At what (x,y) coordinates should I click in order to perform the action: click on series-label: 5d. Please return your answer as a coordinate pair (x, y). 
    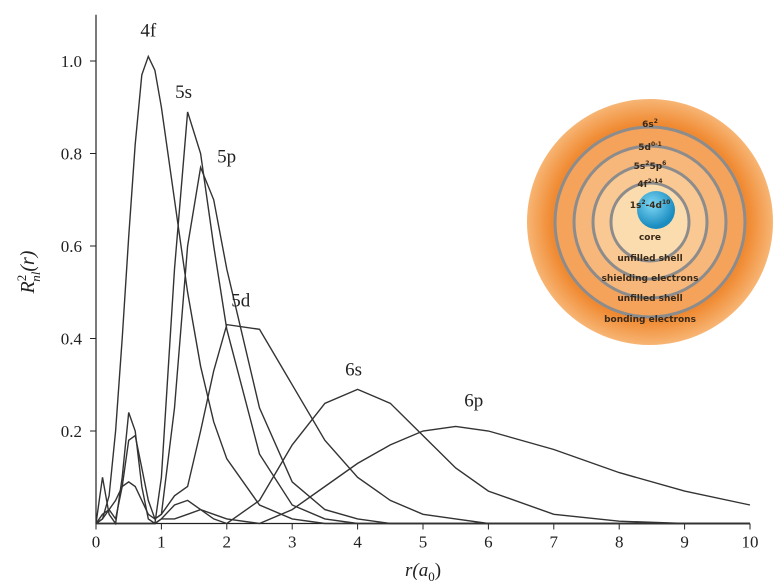
    Looking at the image, I should click on (241, 301).